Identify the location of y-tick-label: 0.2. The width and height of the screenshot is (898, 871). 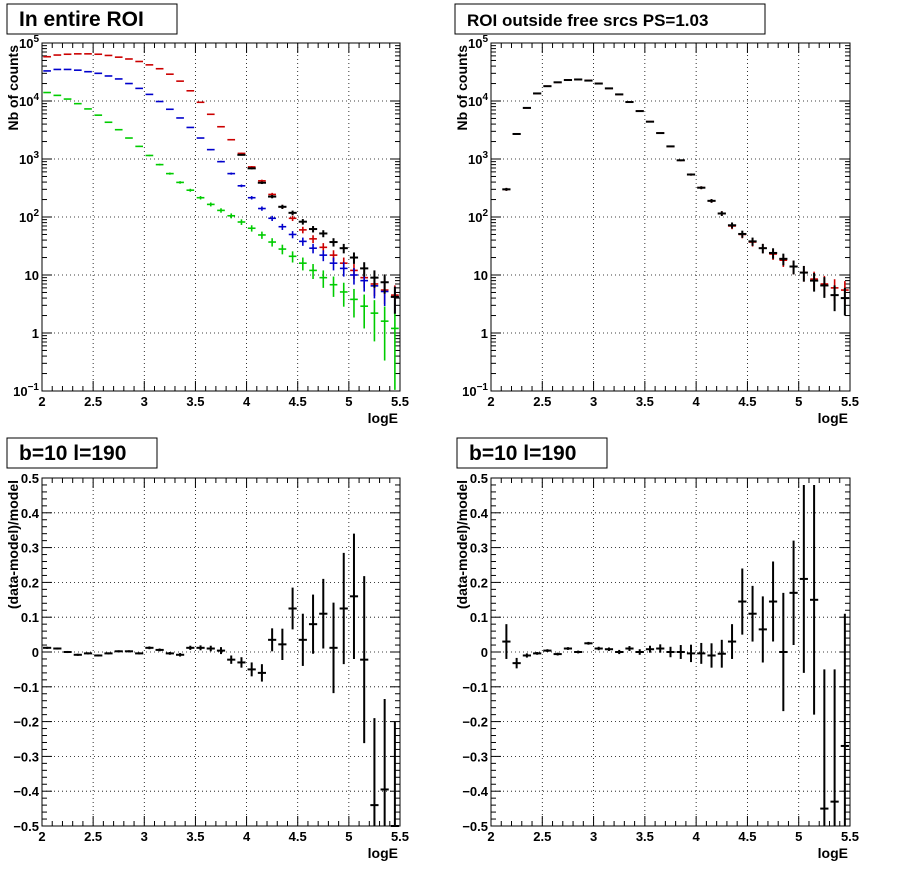
(30, 582).